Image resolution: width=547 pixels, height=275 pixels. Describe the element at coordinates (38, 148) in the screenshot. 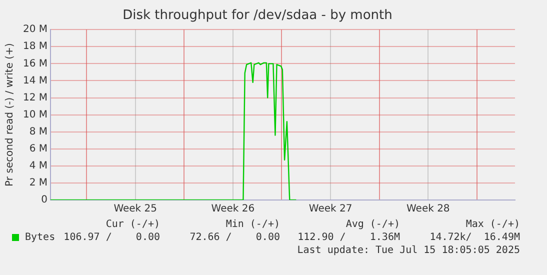

I see `y-tick-label: 6 M` at that location.